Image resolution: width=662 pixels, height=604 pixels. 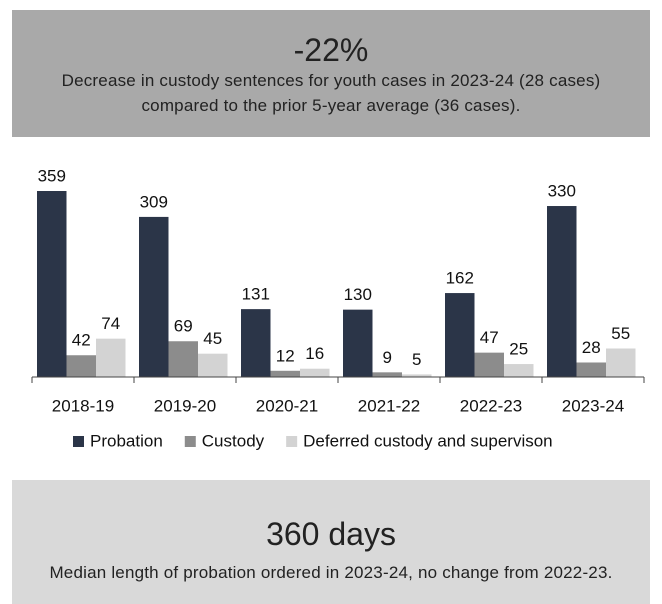 I want to click on value-label: 16, so click(x=314, y=353).